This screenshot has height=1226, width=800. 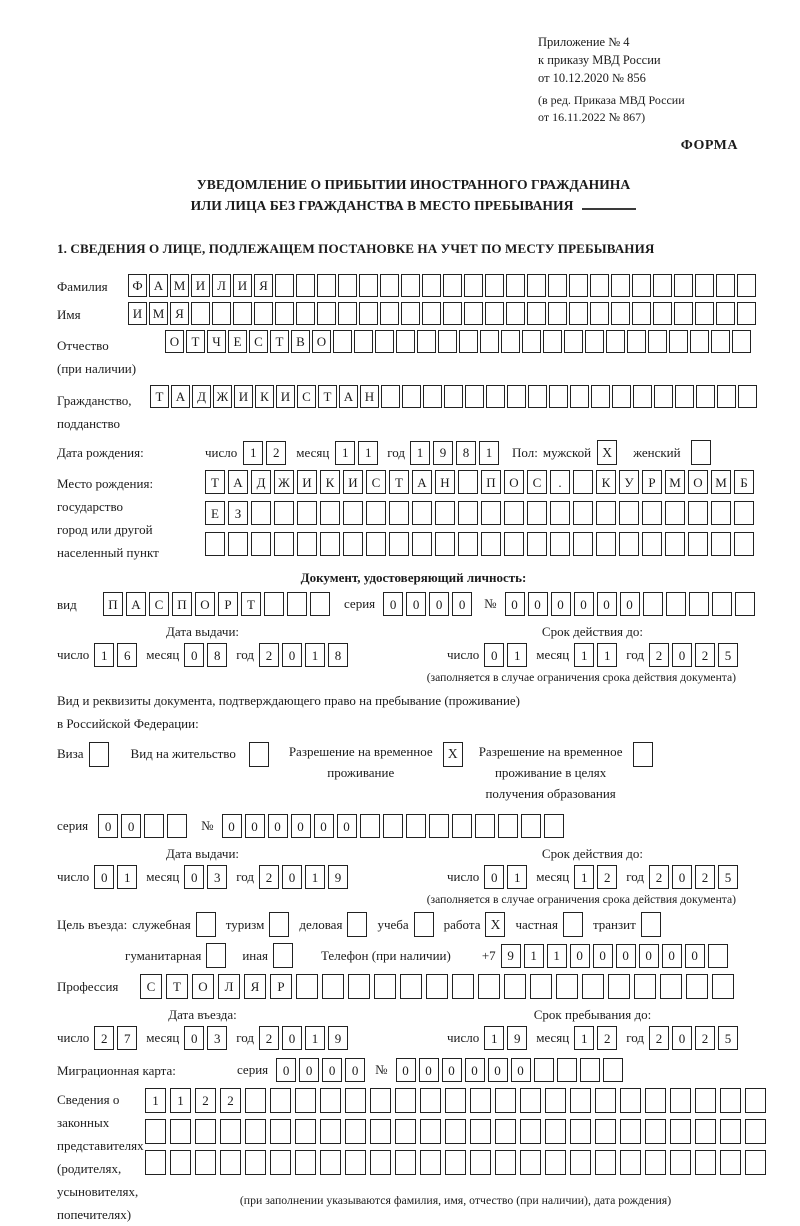 I want to click on checkbox-temp-residence-education, so click(x=642, y=754).